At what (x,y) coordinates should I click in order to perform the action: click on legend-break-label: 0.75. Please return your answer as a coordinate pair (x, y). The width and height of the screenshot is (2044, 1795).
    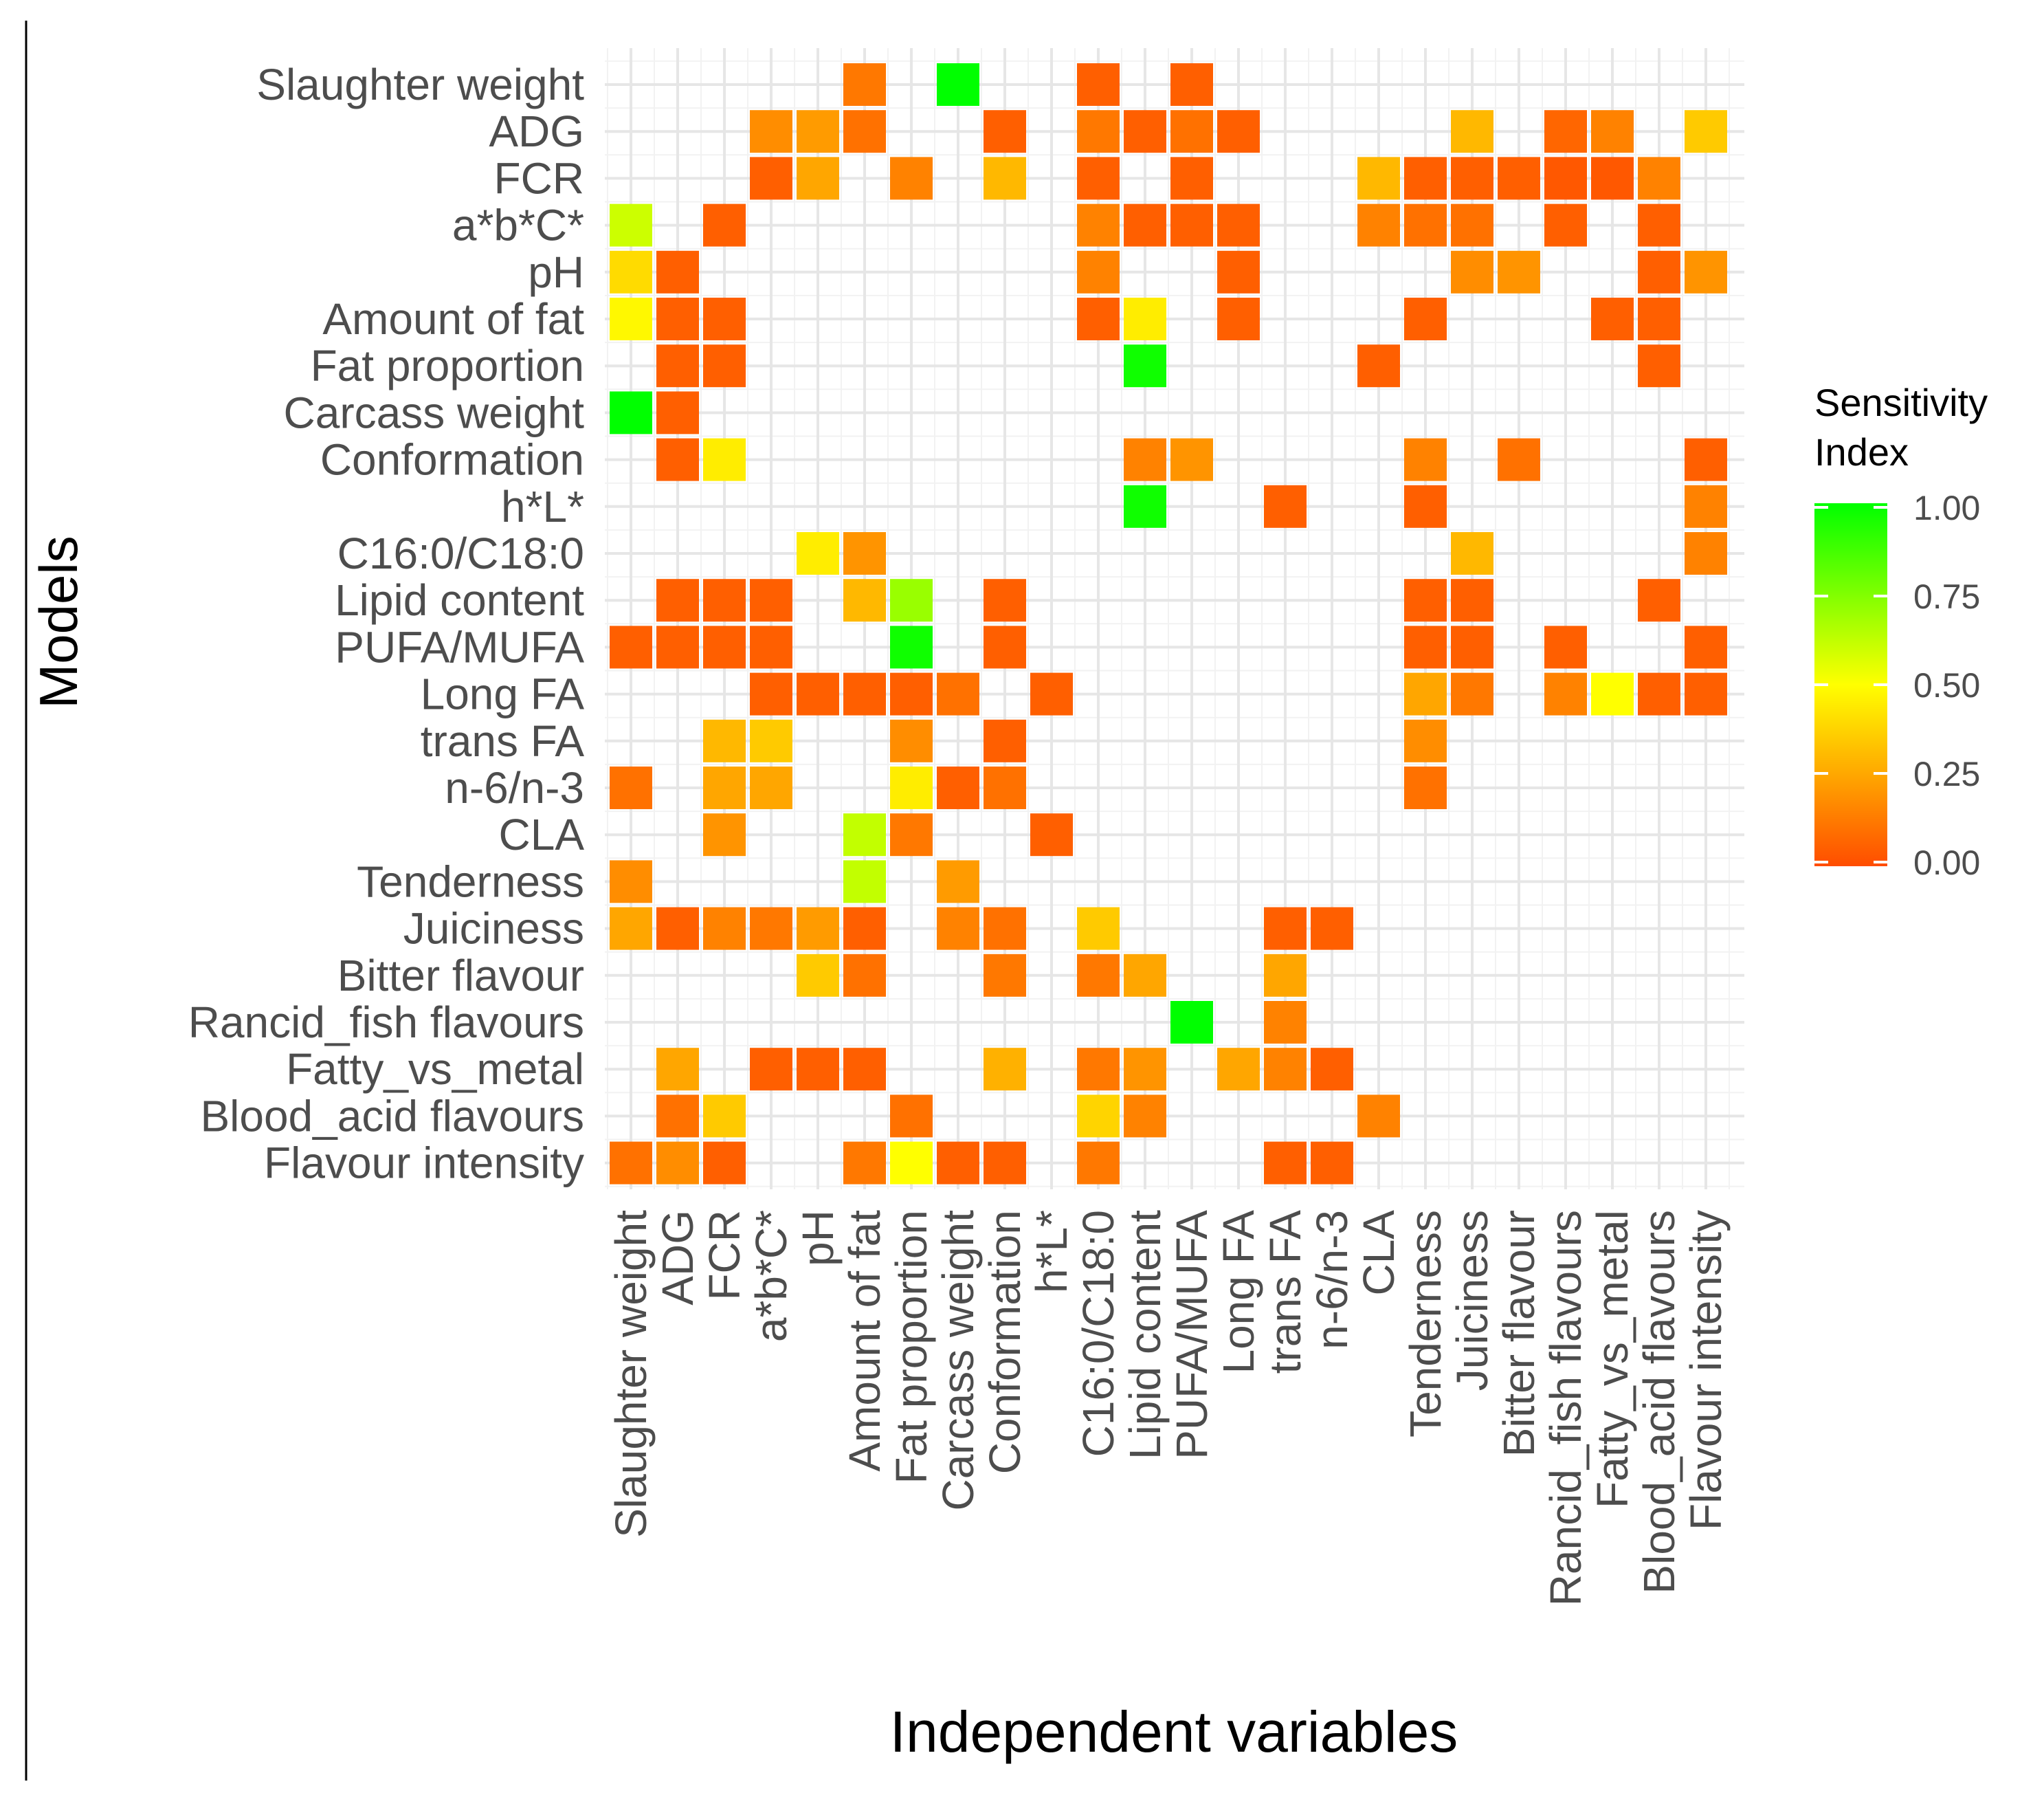
    Looking at the image, I should click on (1946, 596).